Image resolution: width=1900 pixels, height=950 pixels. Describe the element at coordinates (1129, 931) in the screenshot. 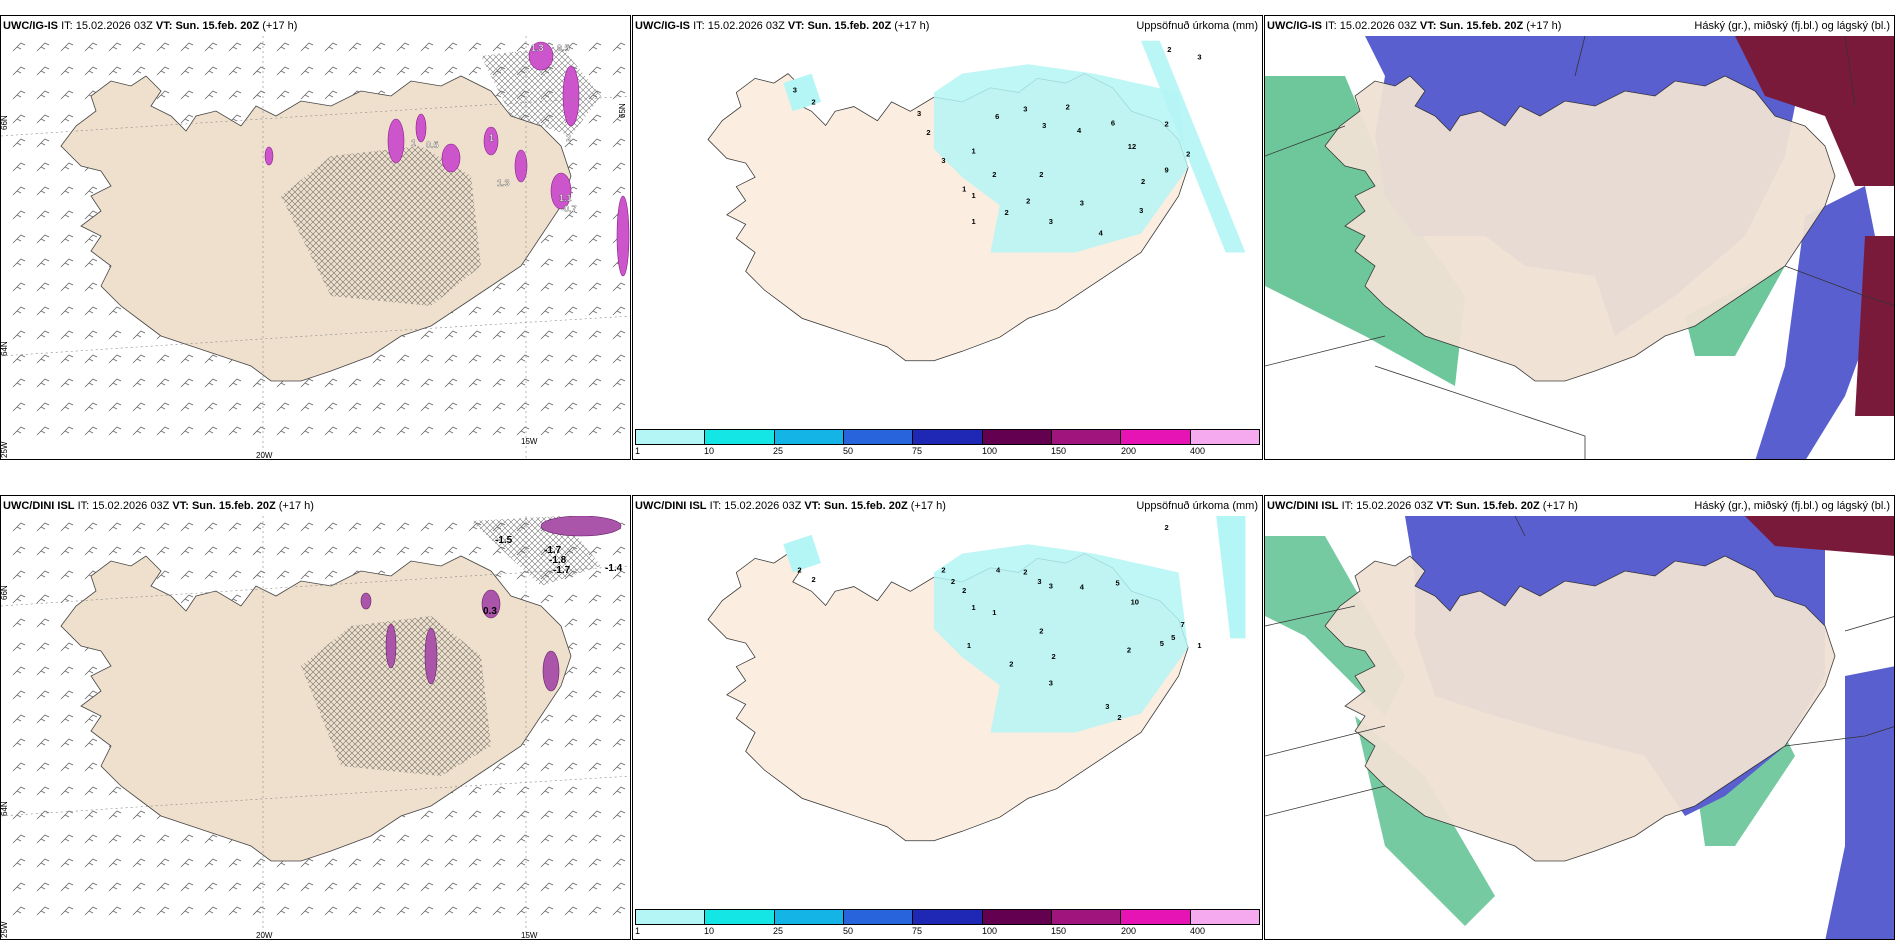

I see `colorbar-tick: 200` at that location.